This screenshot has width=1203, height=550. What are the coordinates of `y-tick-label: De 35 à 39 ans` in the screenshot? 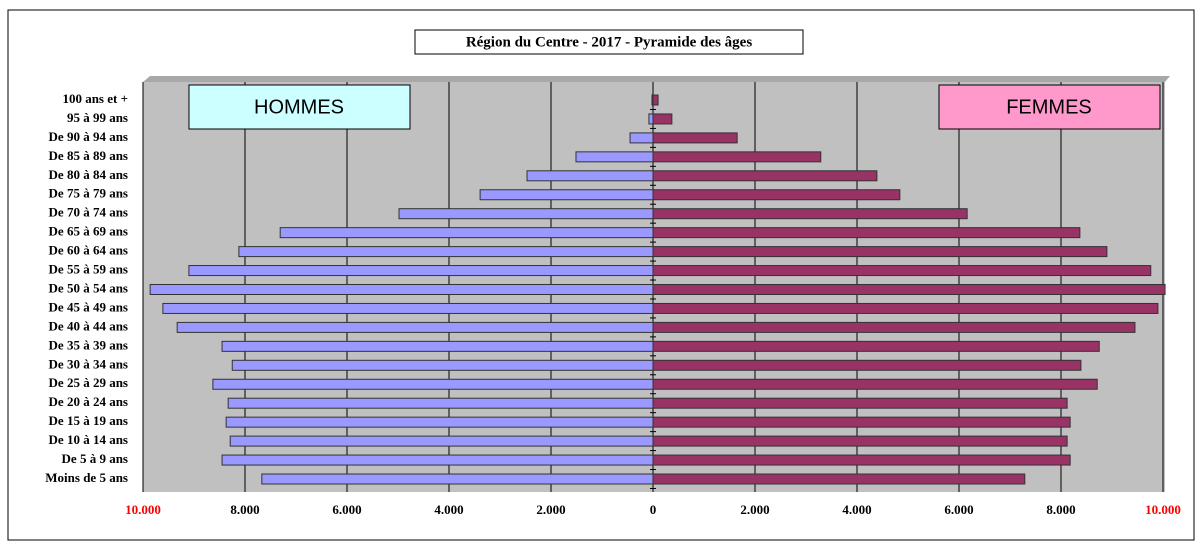 It's located at (88, 344).